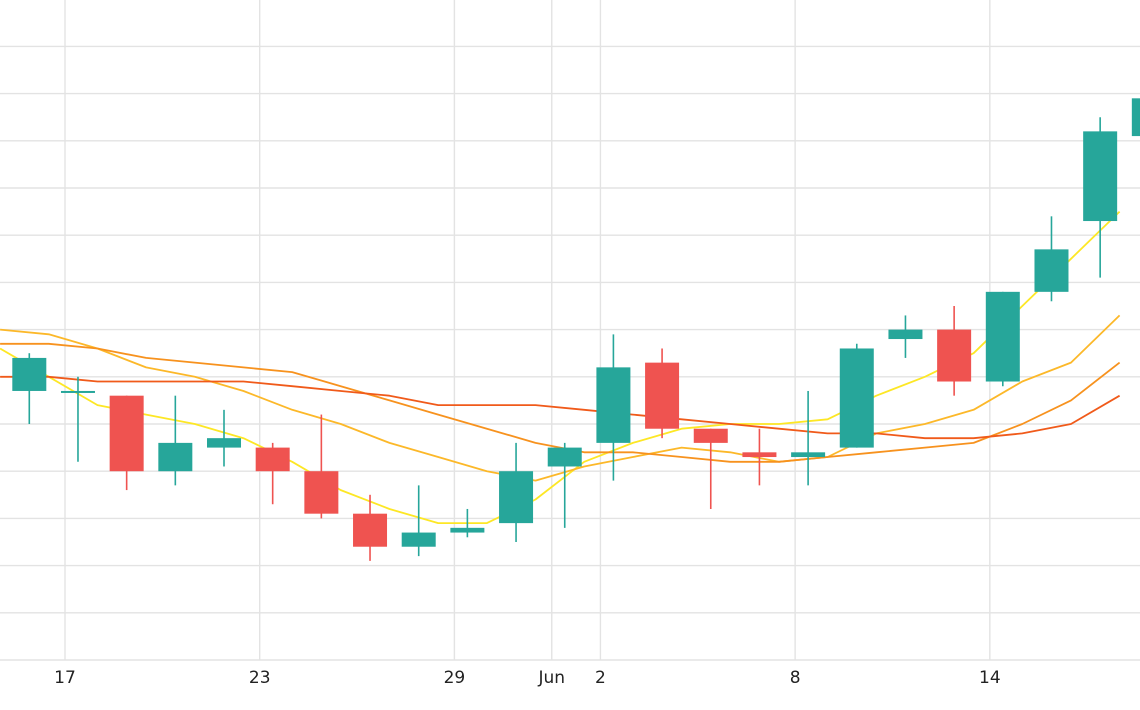 The image size is (1140, 710). I want to click on x-tick-label: 14, so click(990, 678).